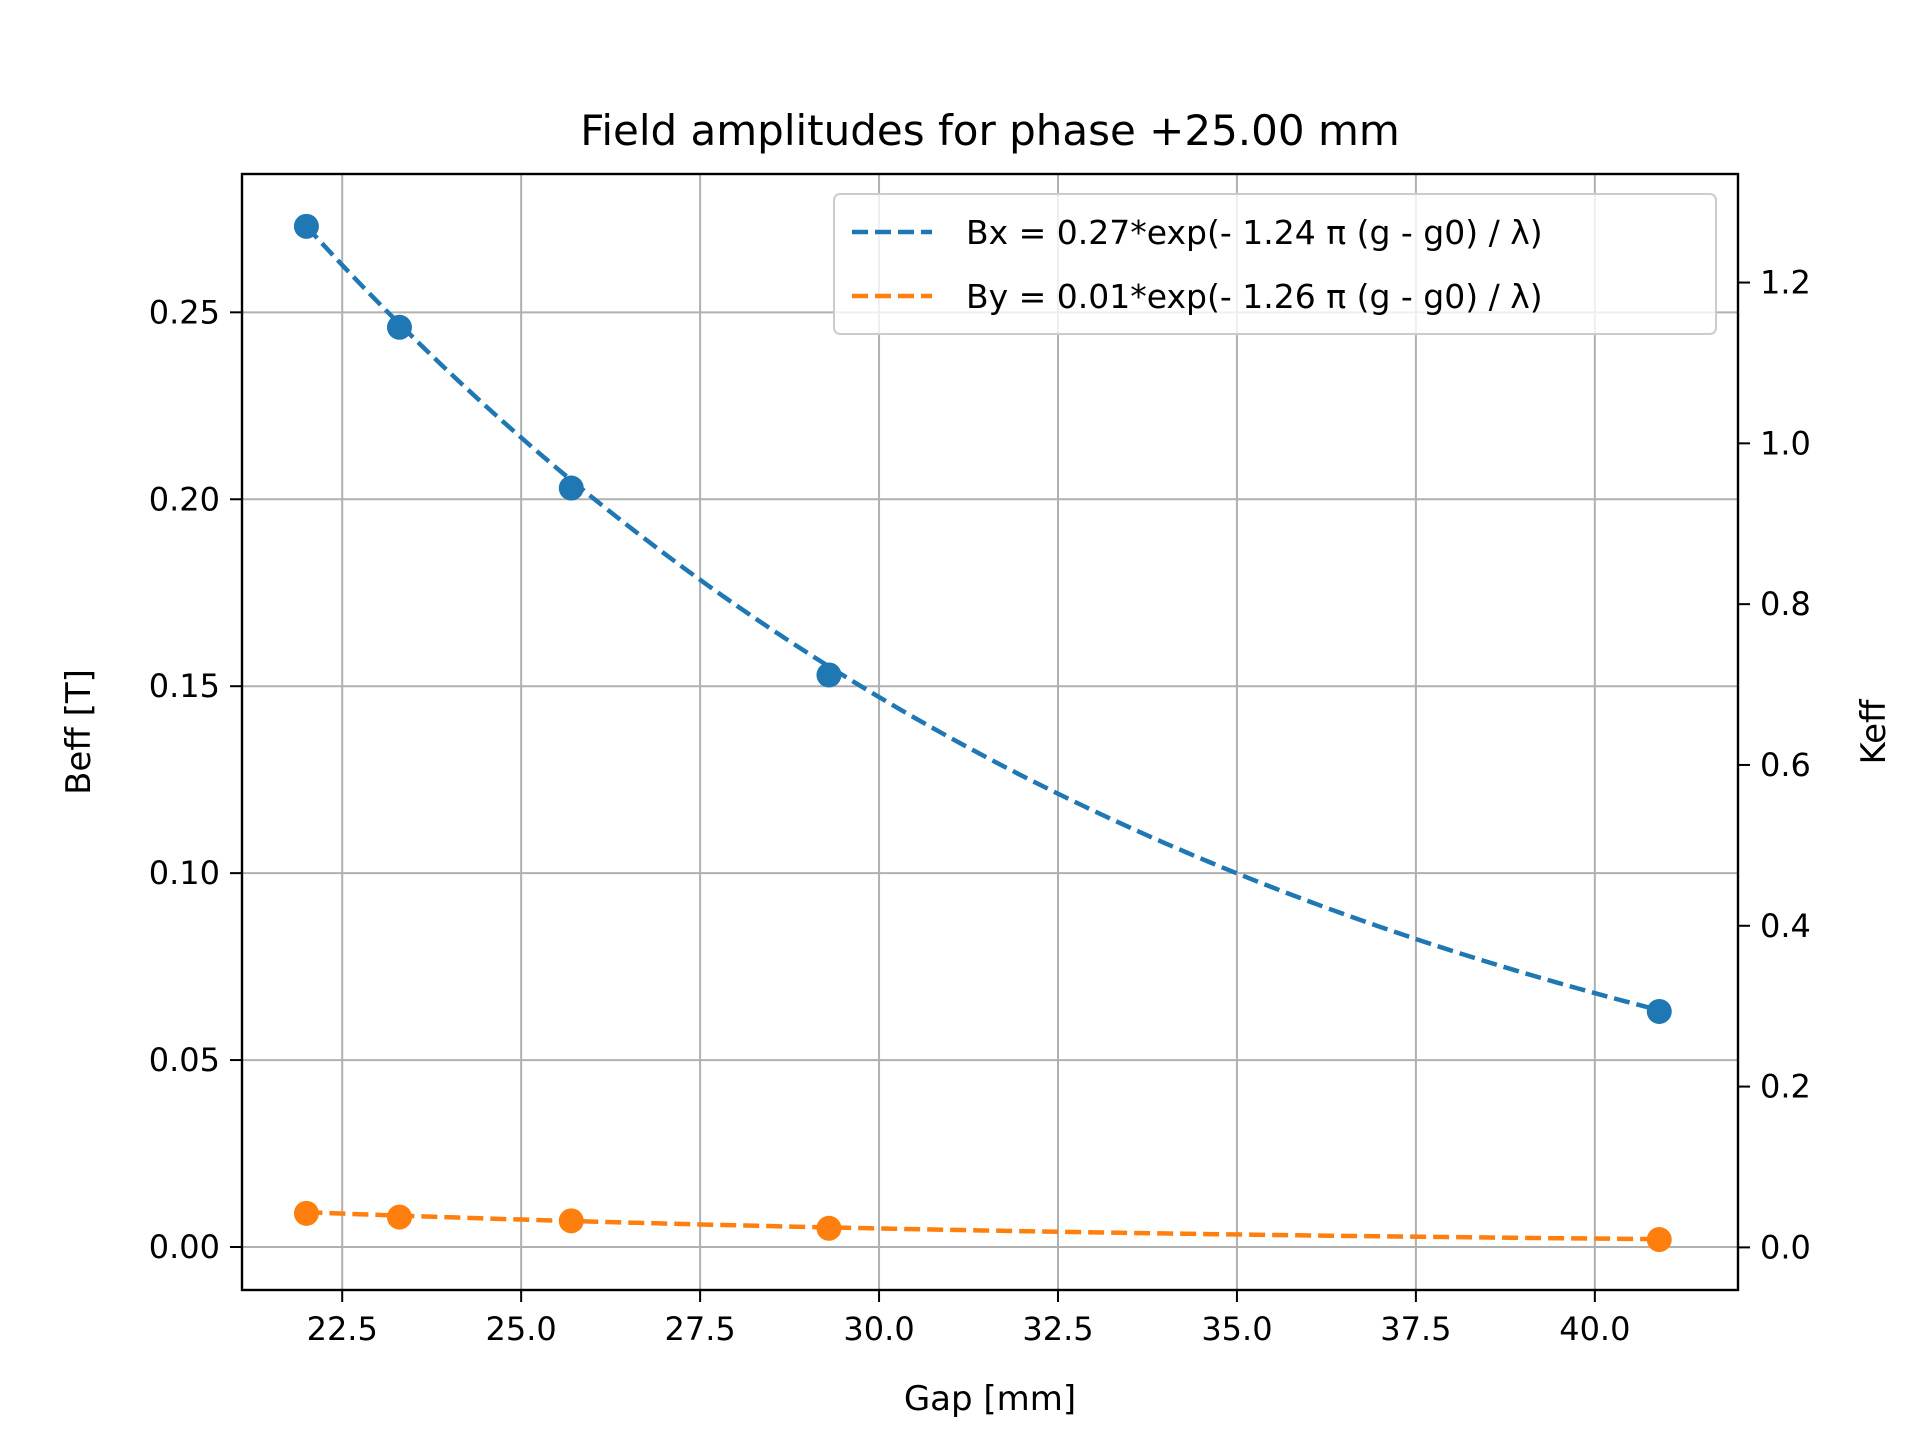  Describe the element at coordinates (1415, 1329) in the screenshot. I see `x-tick-label: 37.5` at that location.